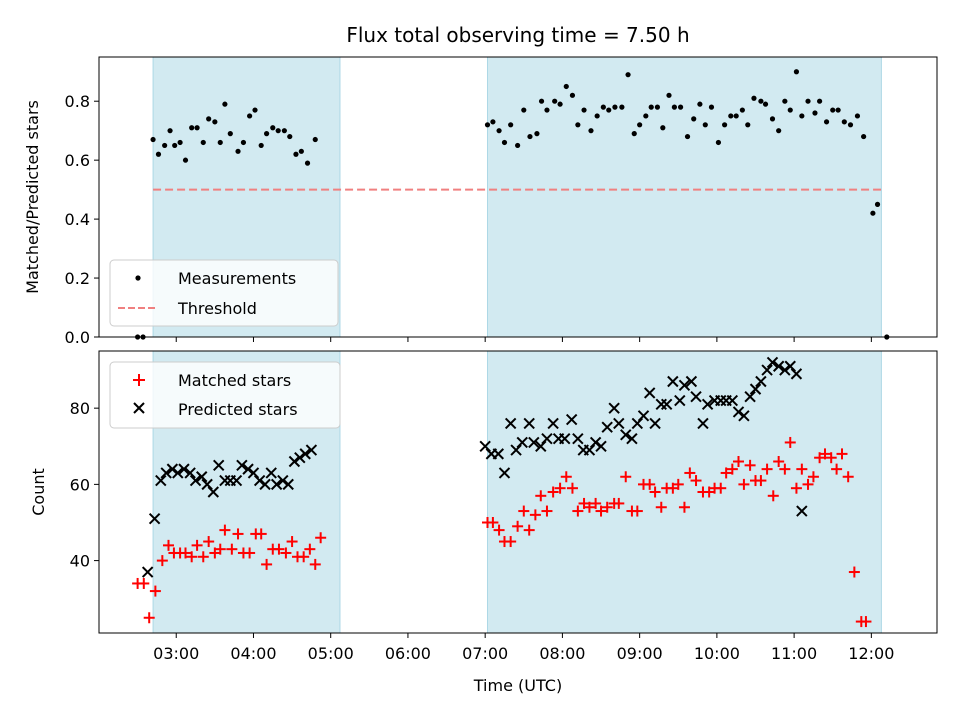 The width and height of the screenshot is (960, 720). What do you see at coordinates (485, 653) in the screenshot?
I see `x-tick-label: 07:00` at bounding box center [485, 653].